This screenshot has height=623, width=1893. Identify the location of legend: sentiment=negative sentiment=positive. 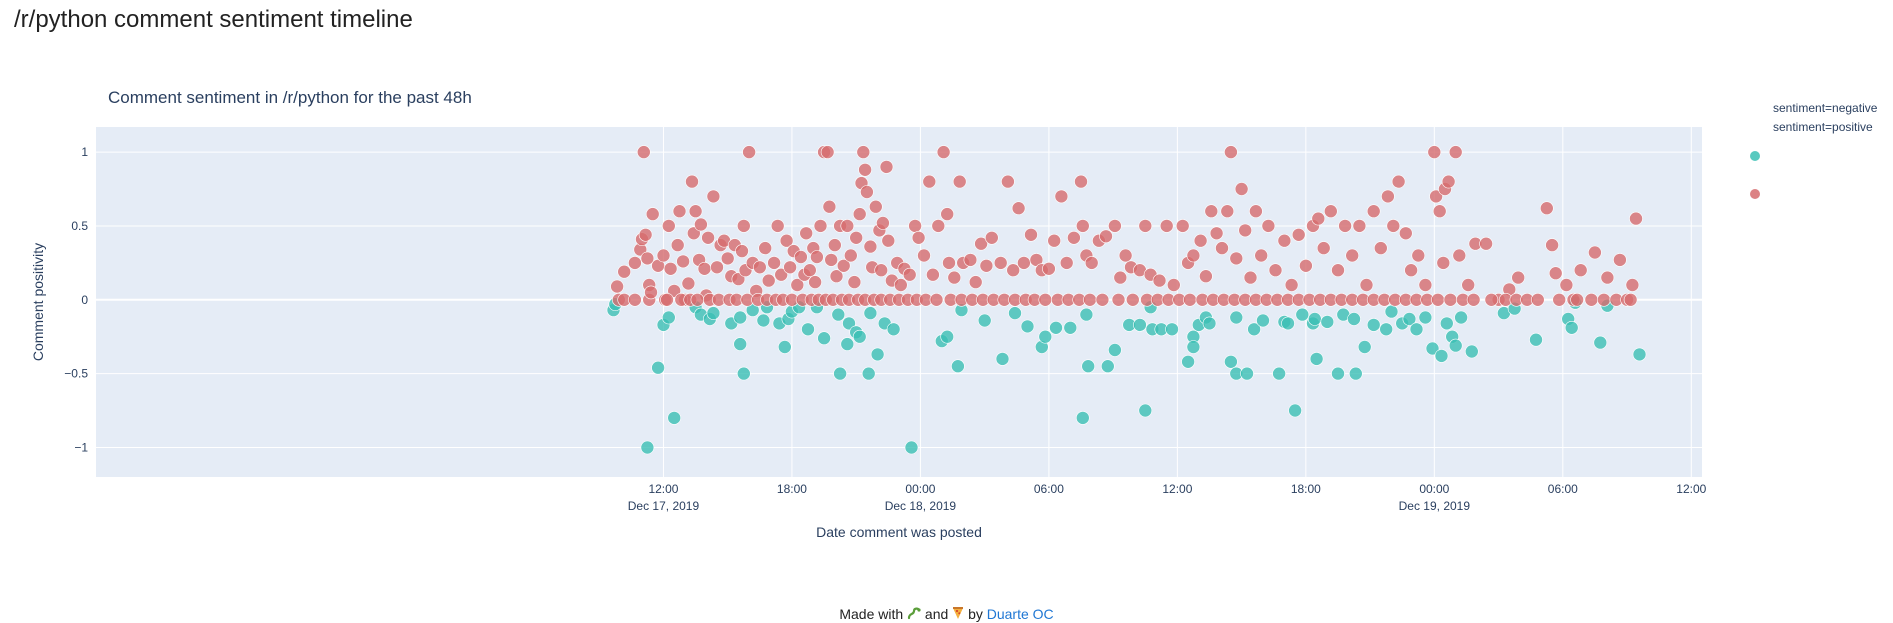
(1814, 150).